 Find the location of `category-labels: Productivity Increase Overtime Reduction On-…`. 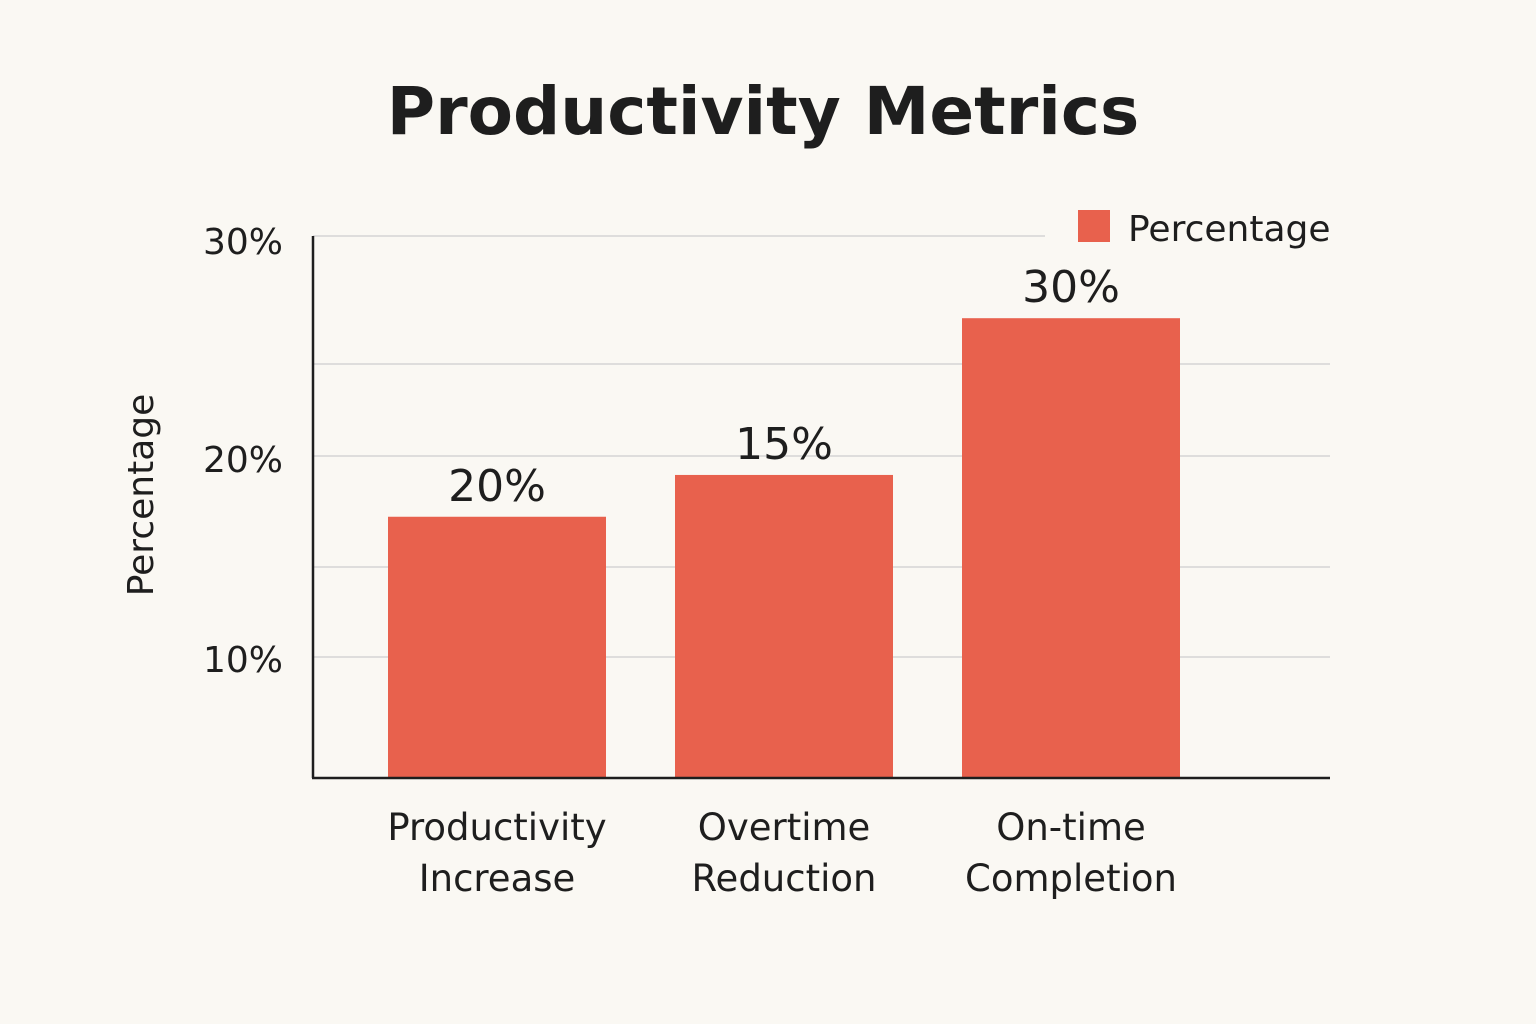

category-labels: Productivity Increase Overtime Reduction On-… is located at coordinates (782, 853).